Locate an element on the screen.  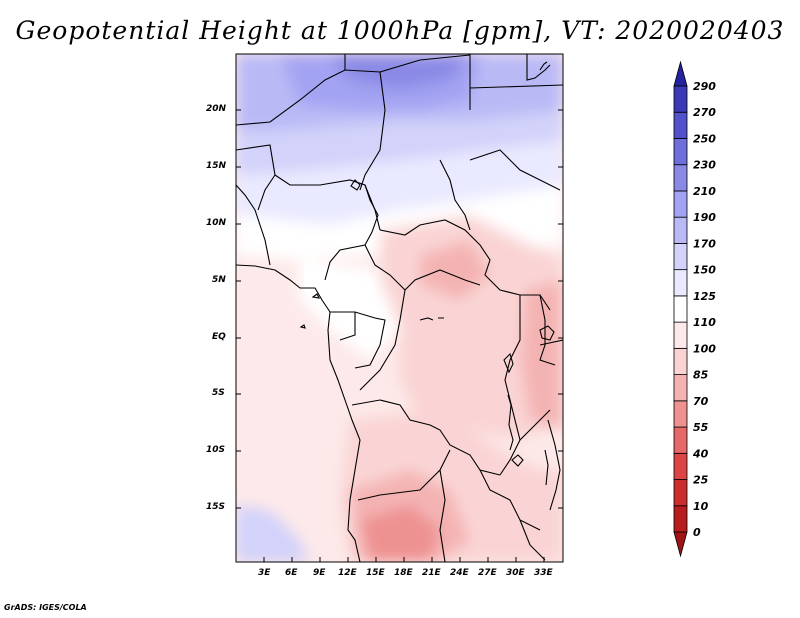
border-mozambique is located at coordinates (532, 540).